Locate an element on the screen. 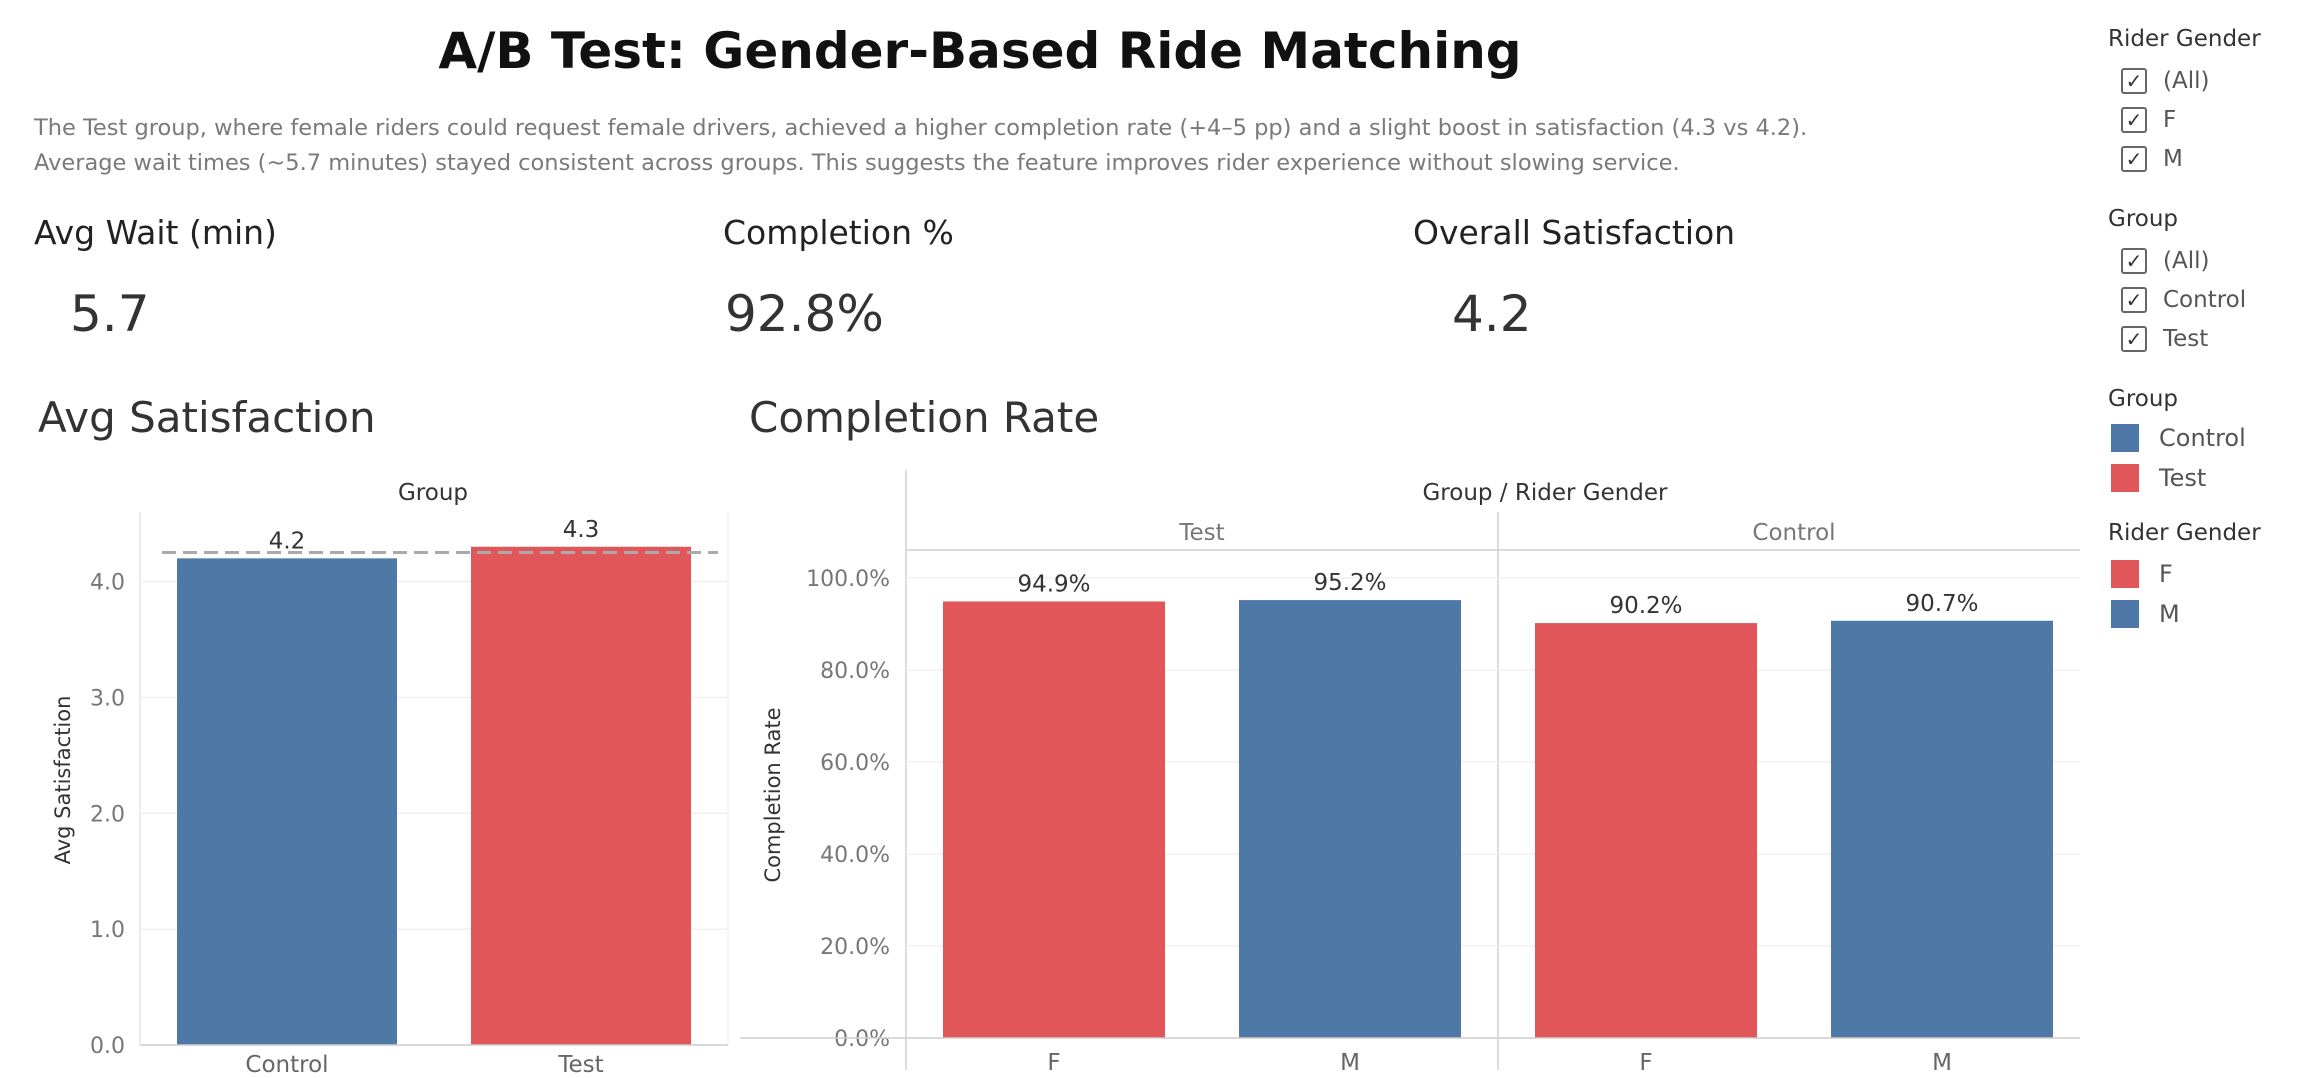 This screenshot has height=1078, width=2300. legend-swatch-f is located at coordinates (2125, 574).